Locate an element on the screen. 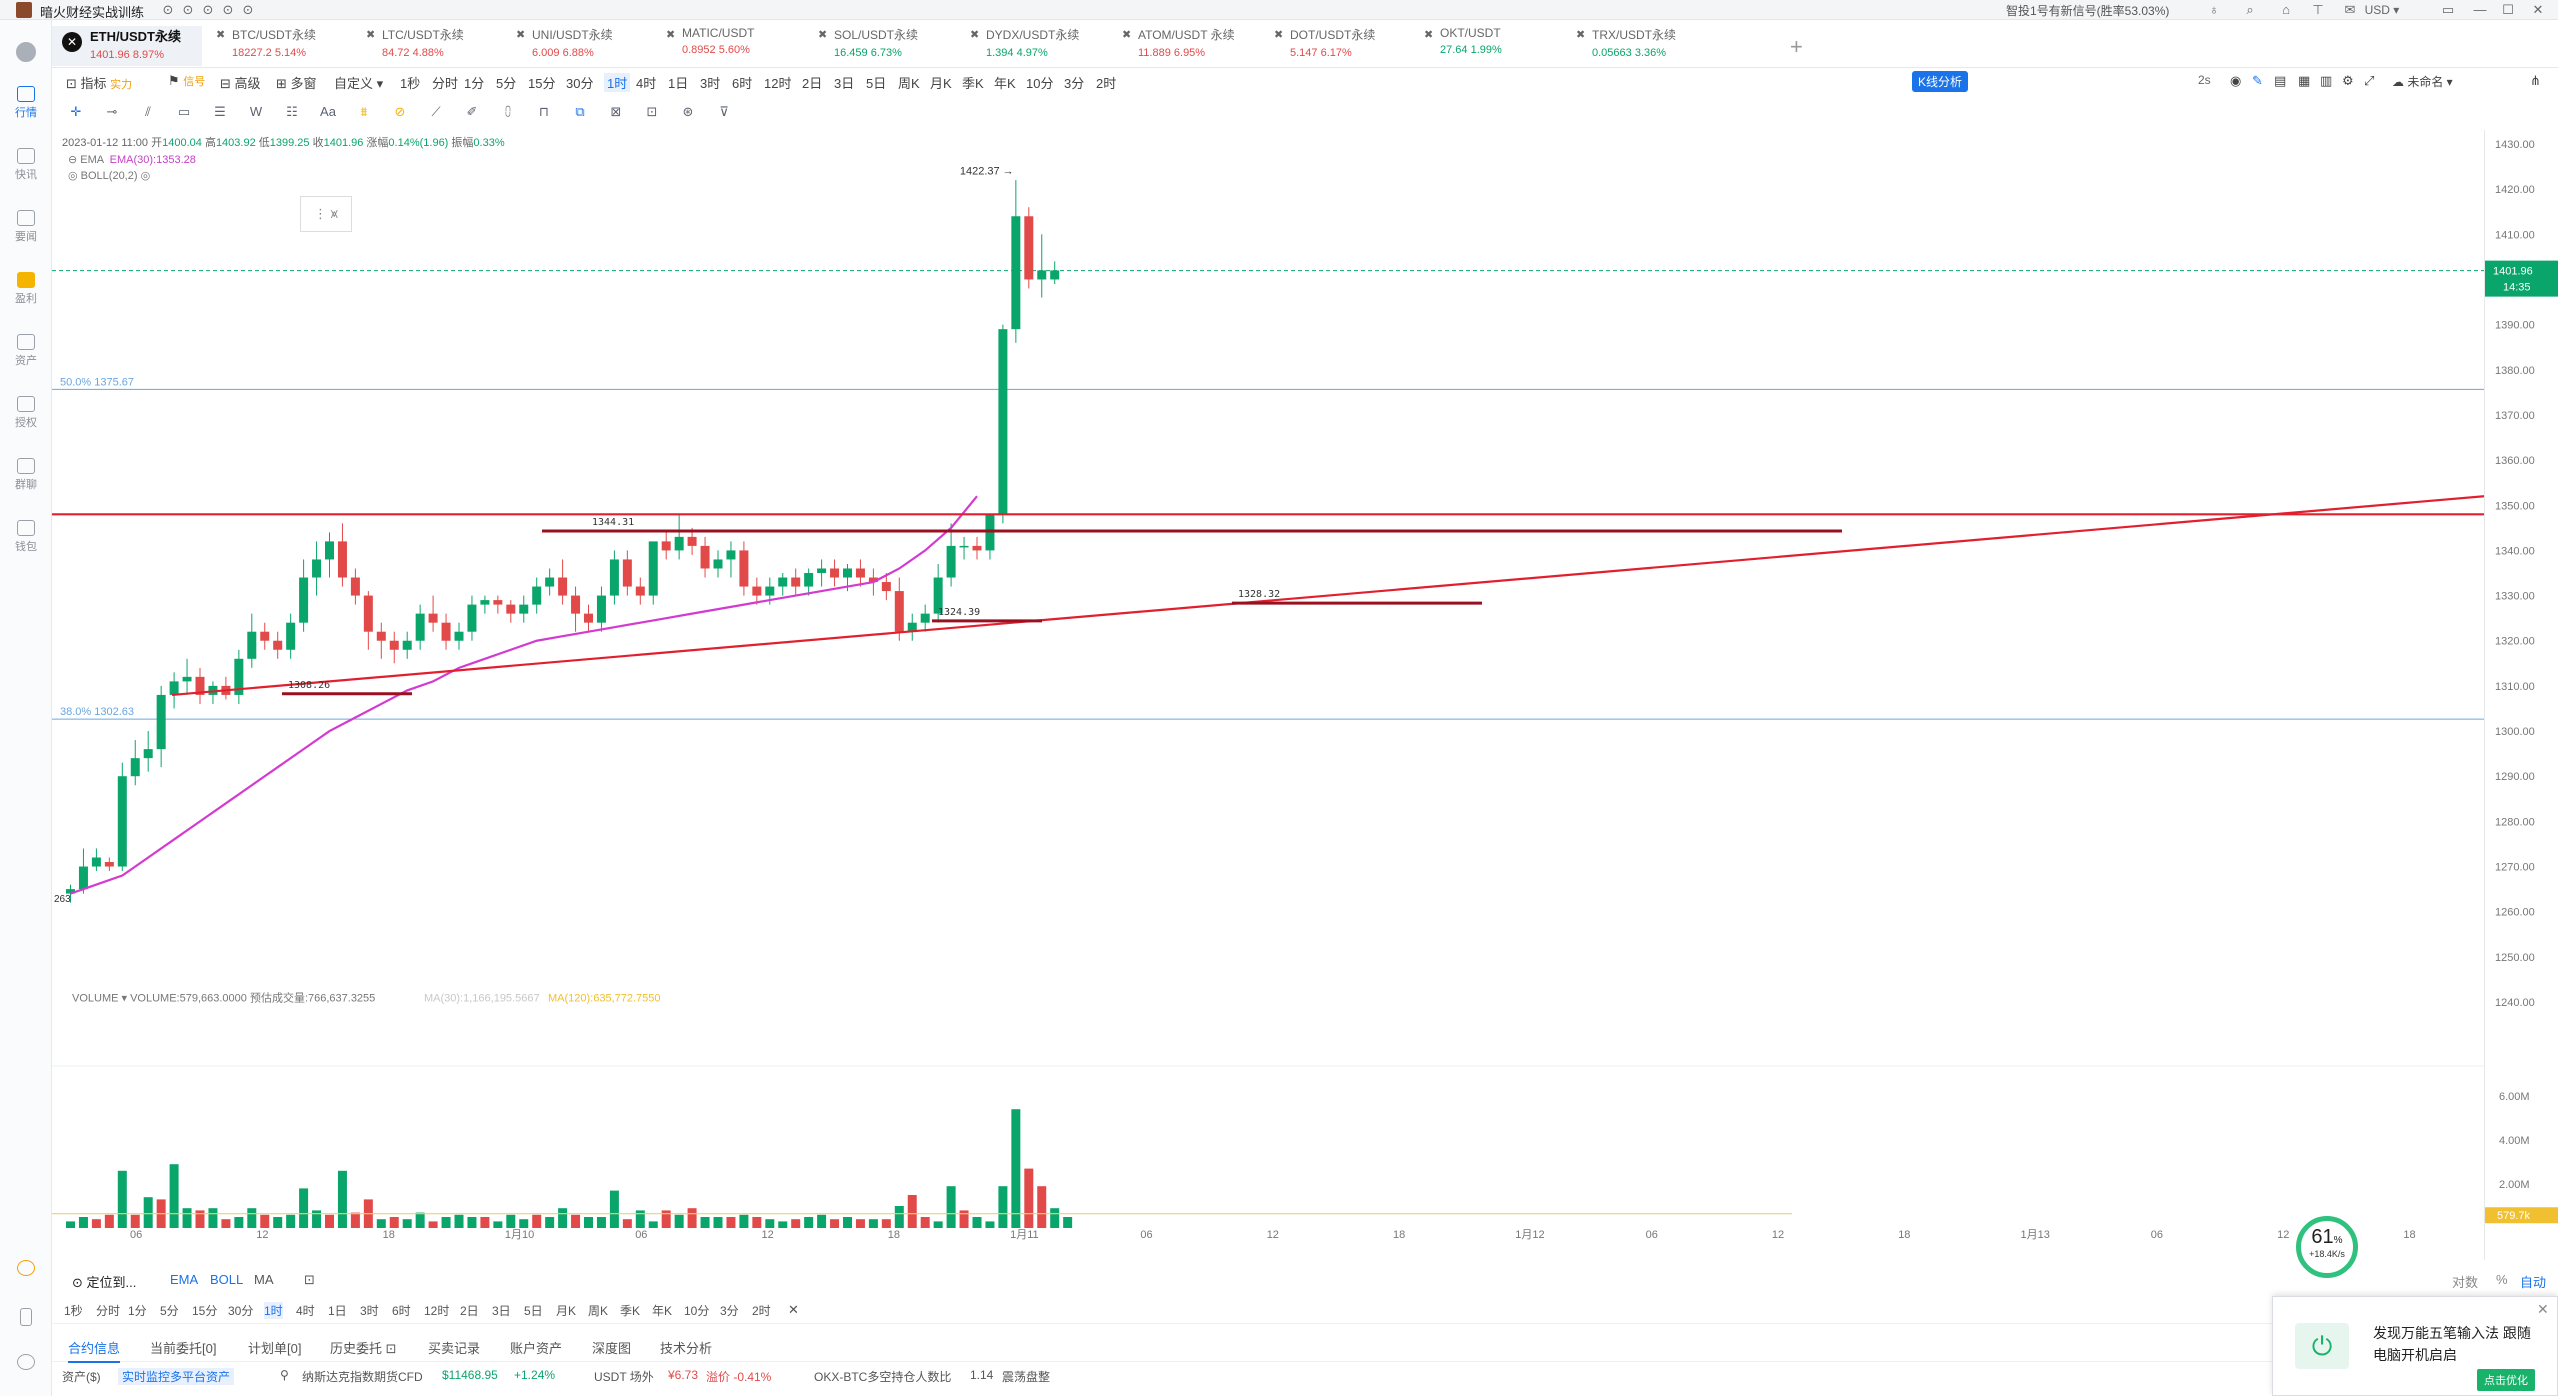  tab-uni: ✖ UNI/USDT永续 6.009 6.88% is located at coordinates (564, 43).